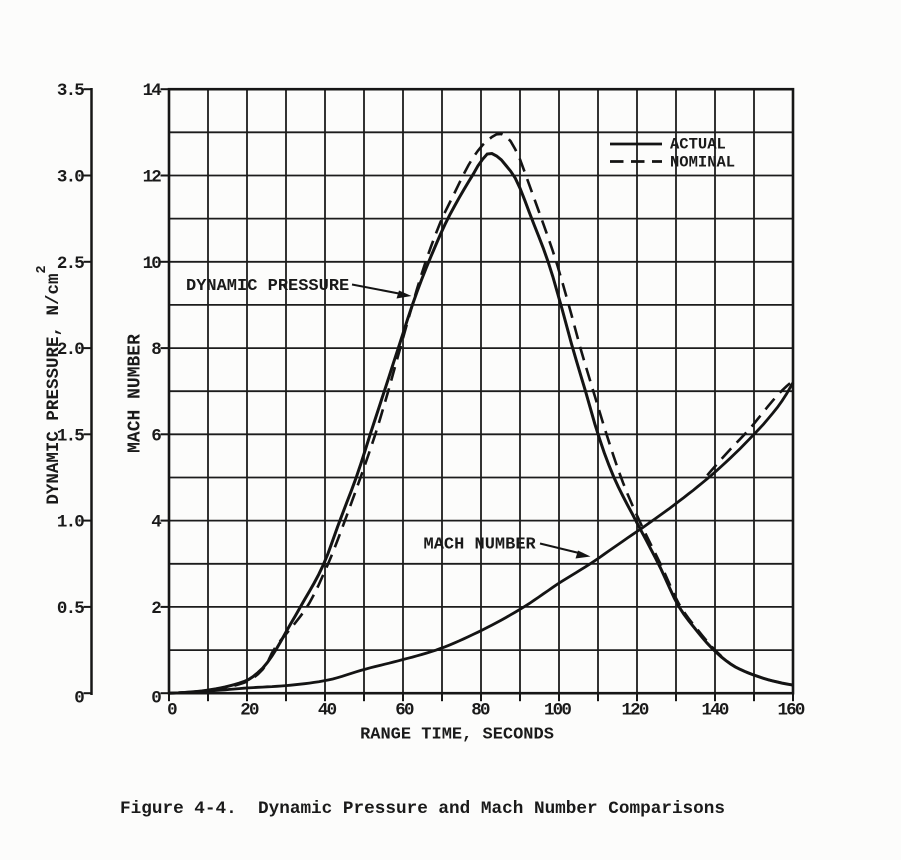 This screenshot has width=901, height=860. Describe the element at coordinates (480, 711) in the screenshot. I see `svg-text: 80` at that location.